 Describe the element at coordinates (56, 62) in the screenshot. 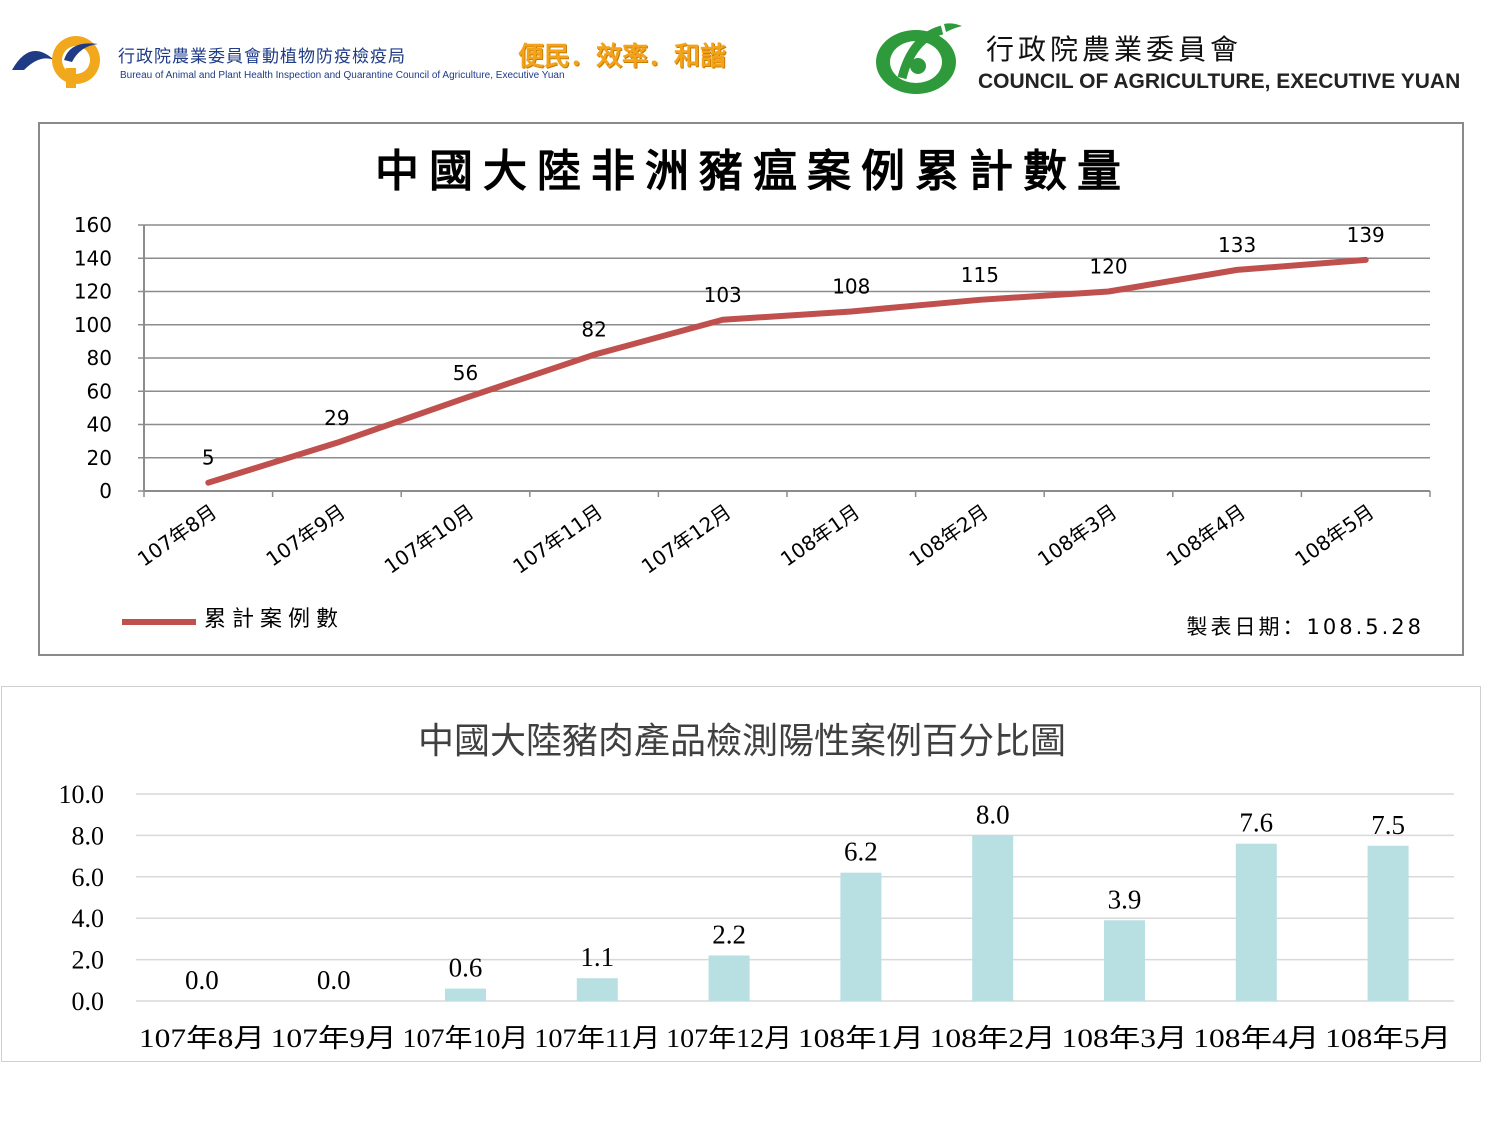

I see `baphiq-logo-icon` at that location.